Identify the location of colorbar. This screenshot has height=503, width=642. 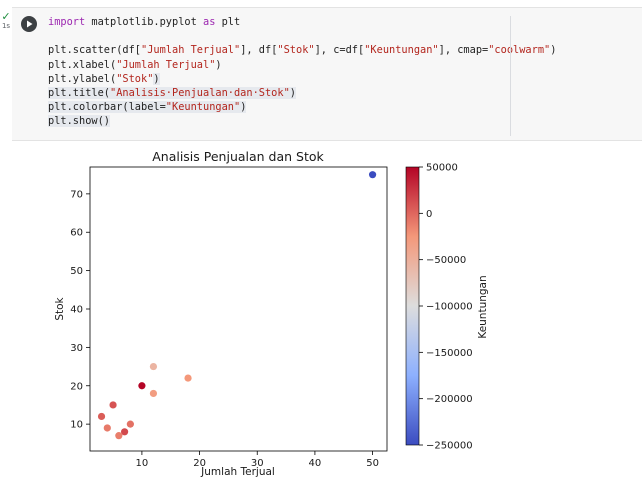
(412, 306).